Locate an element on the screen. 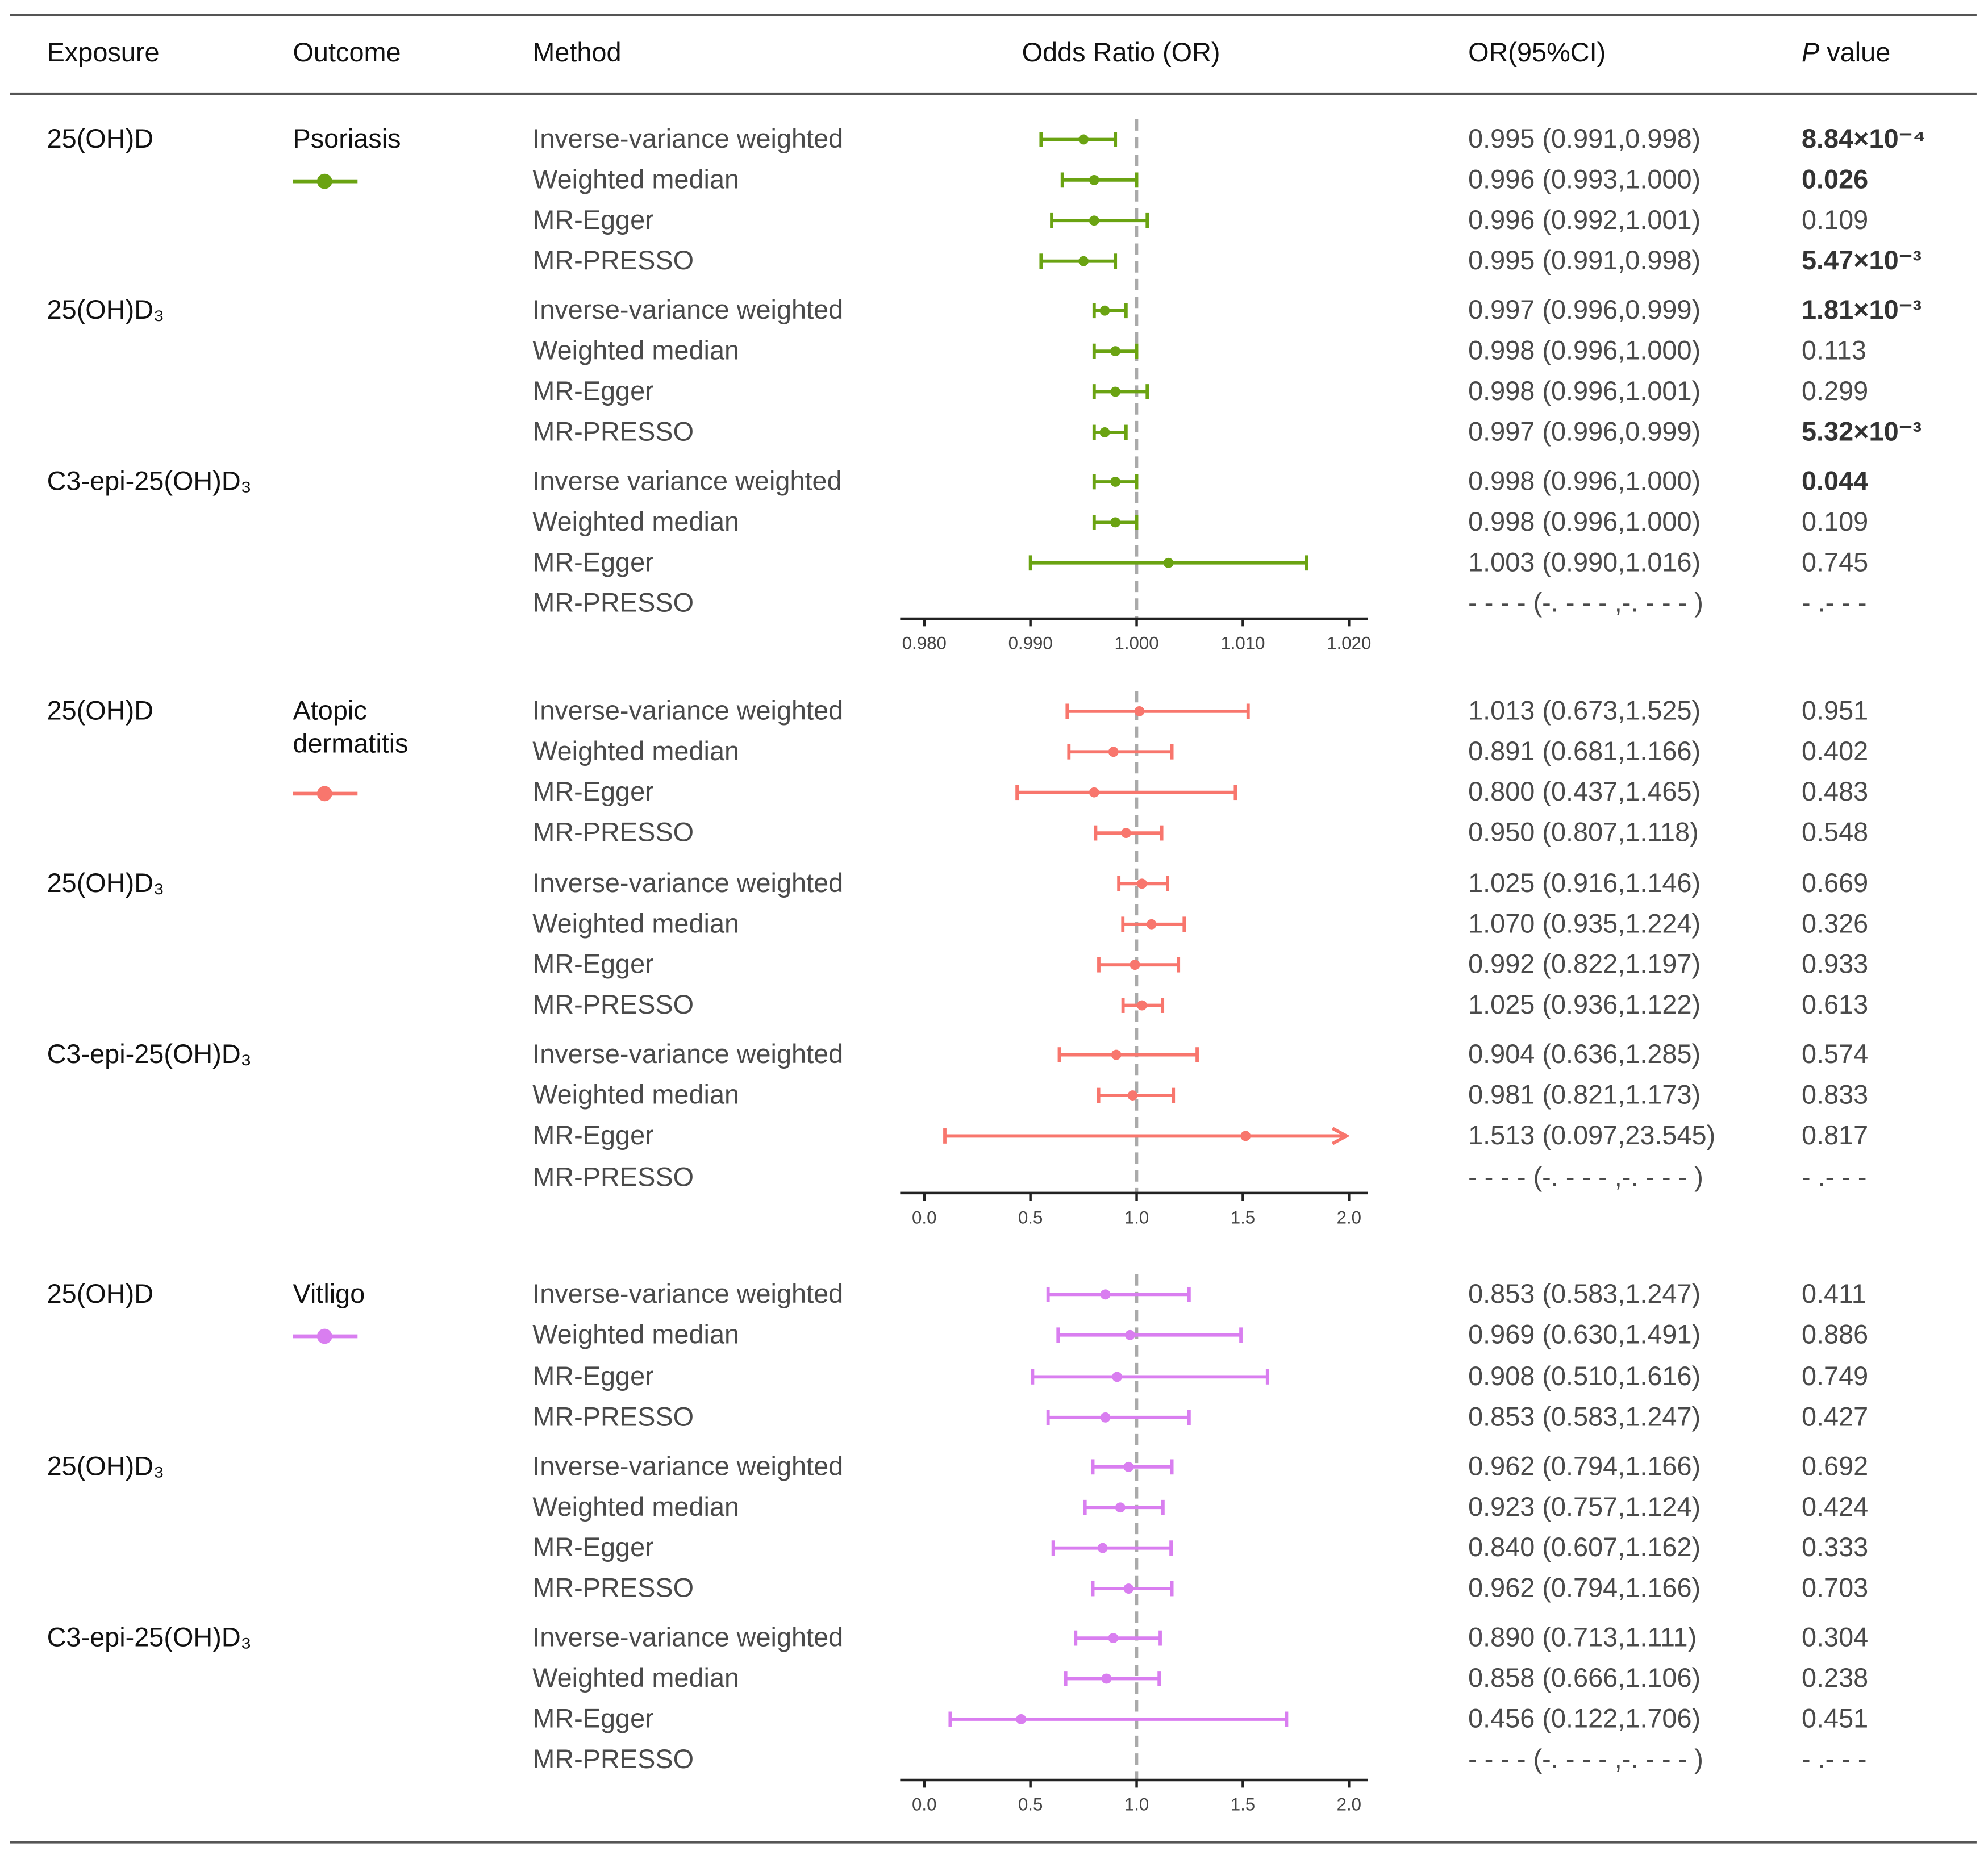  or-ci-value: 1.013 (0.673,1.525) is located at coordinates (1584, 711).